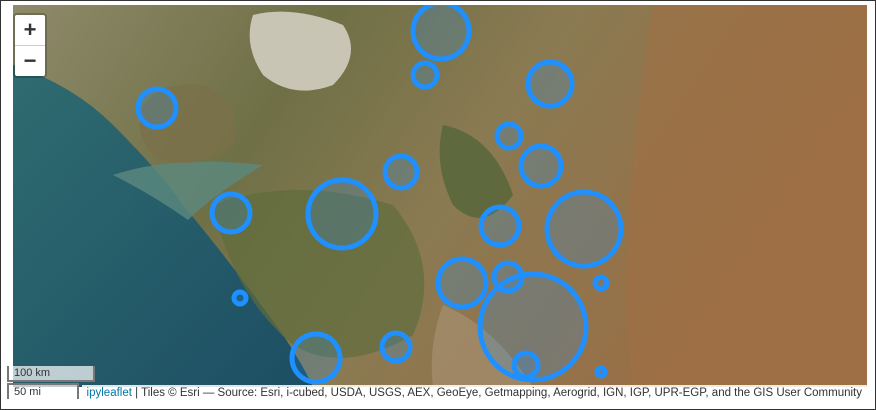 The width and height of the screenshot is (876, 410). I want to click on zoom-control: + −, so click(30, 45).